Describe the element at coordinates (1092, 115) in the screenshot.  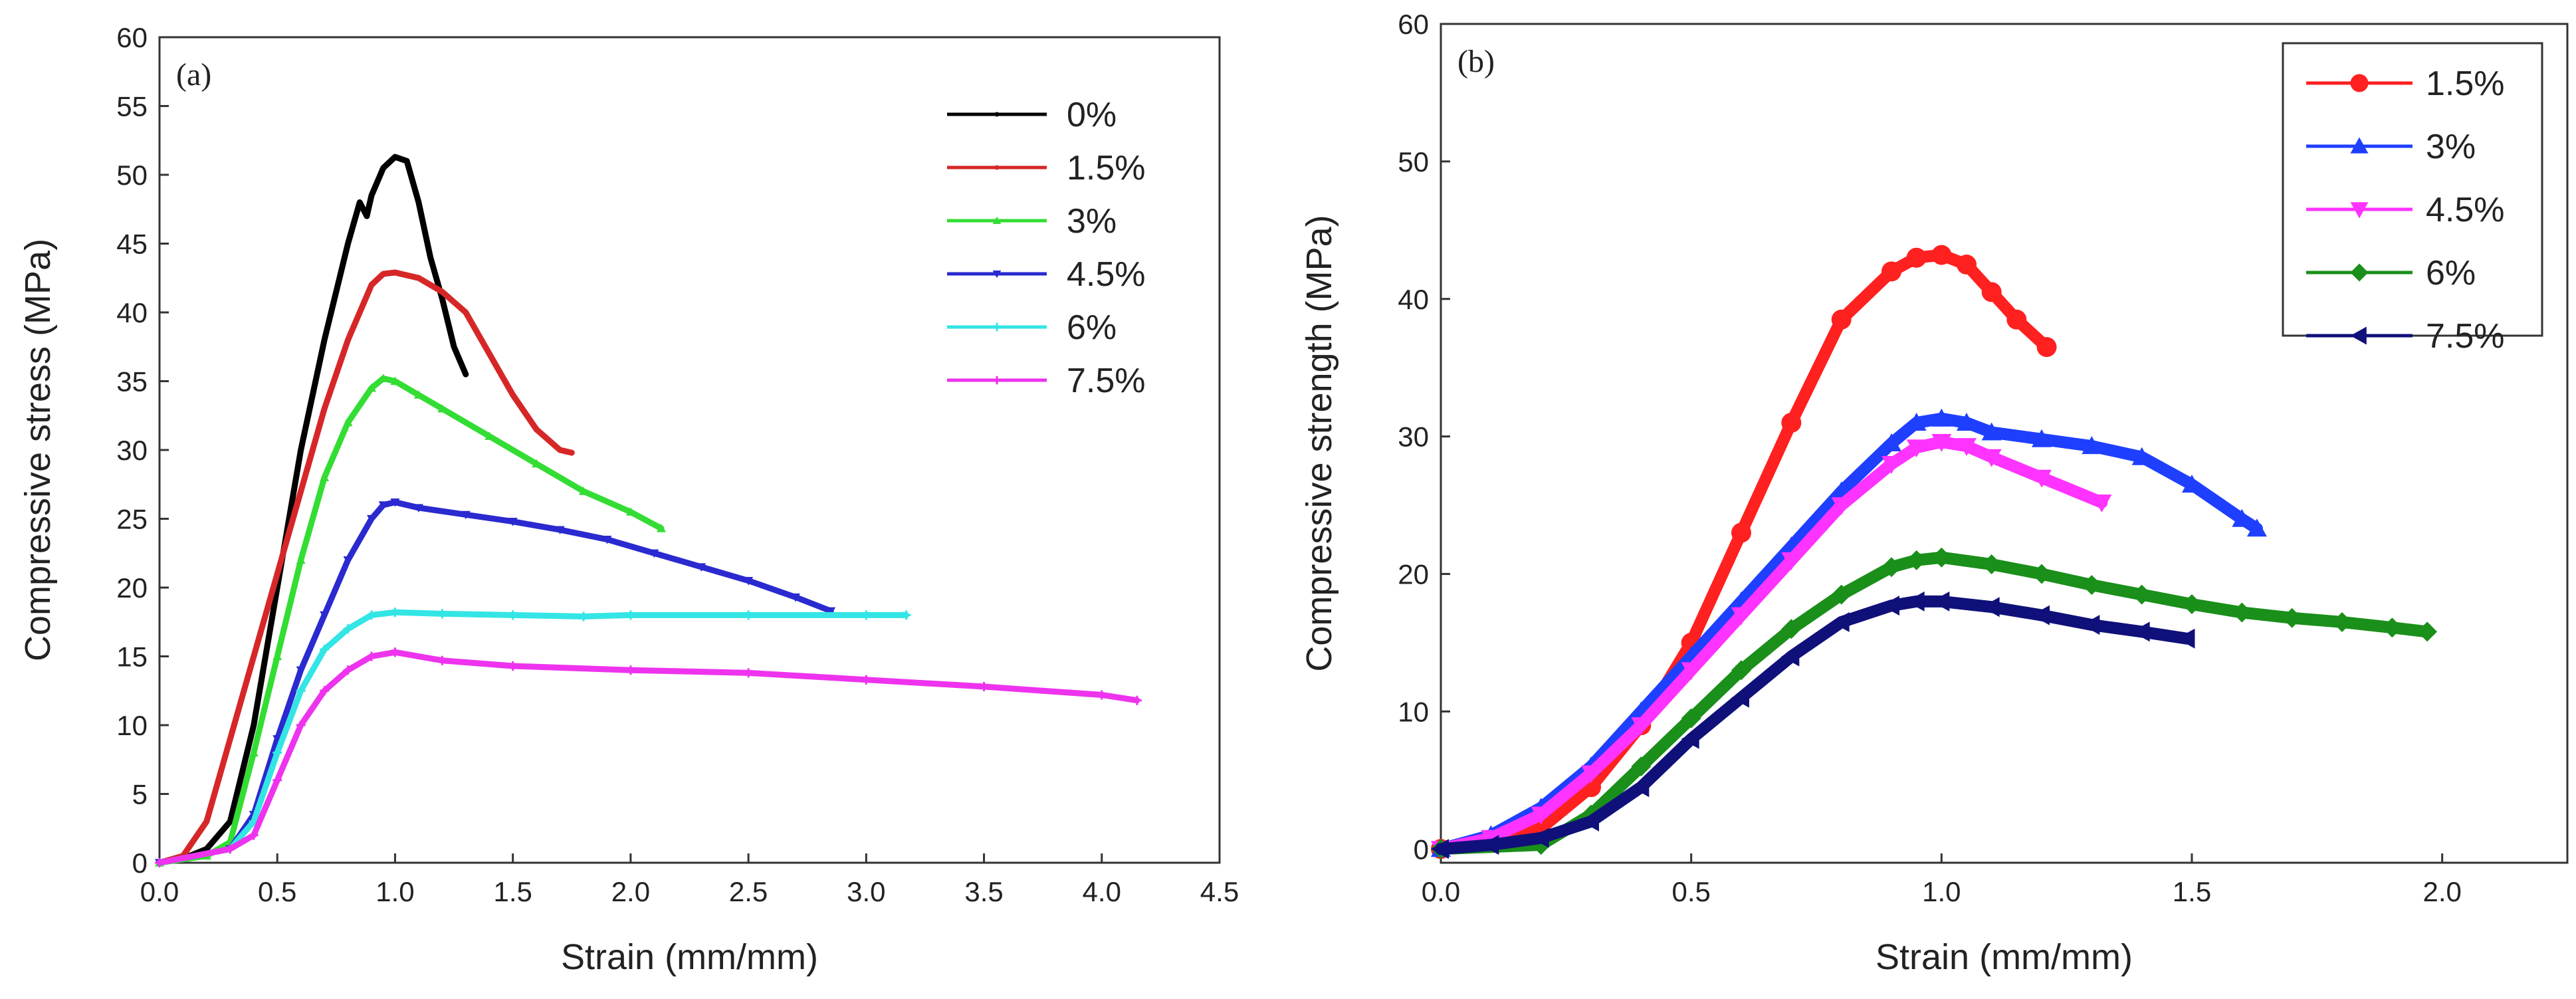
I see `legend-label: 0%` at that location.